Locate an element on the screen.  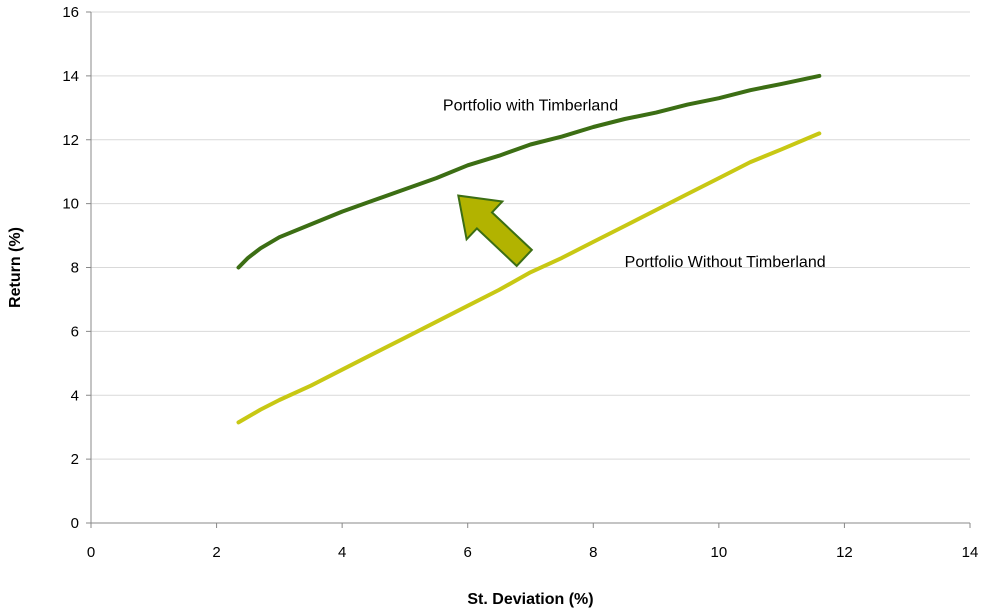
up-left-arrow-icon is located at coordinates (495, 231).